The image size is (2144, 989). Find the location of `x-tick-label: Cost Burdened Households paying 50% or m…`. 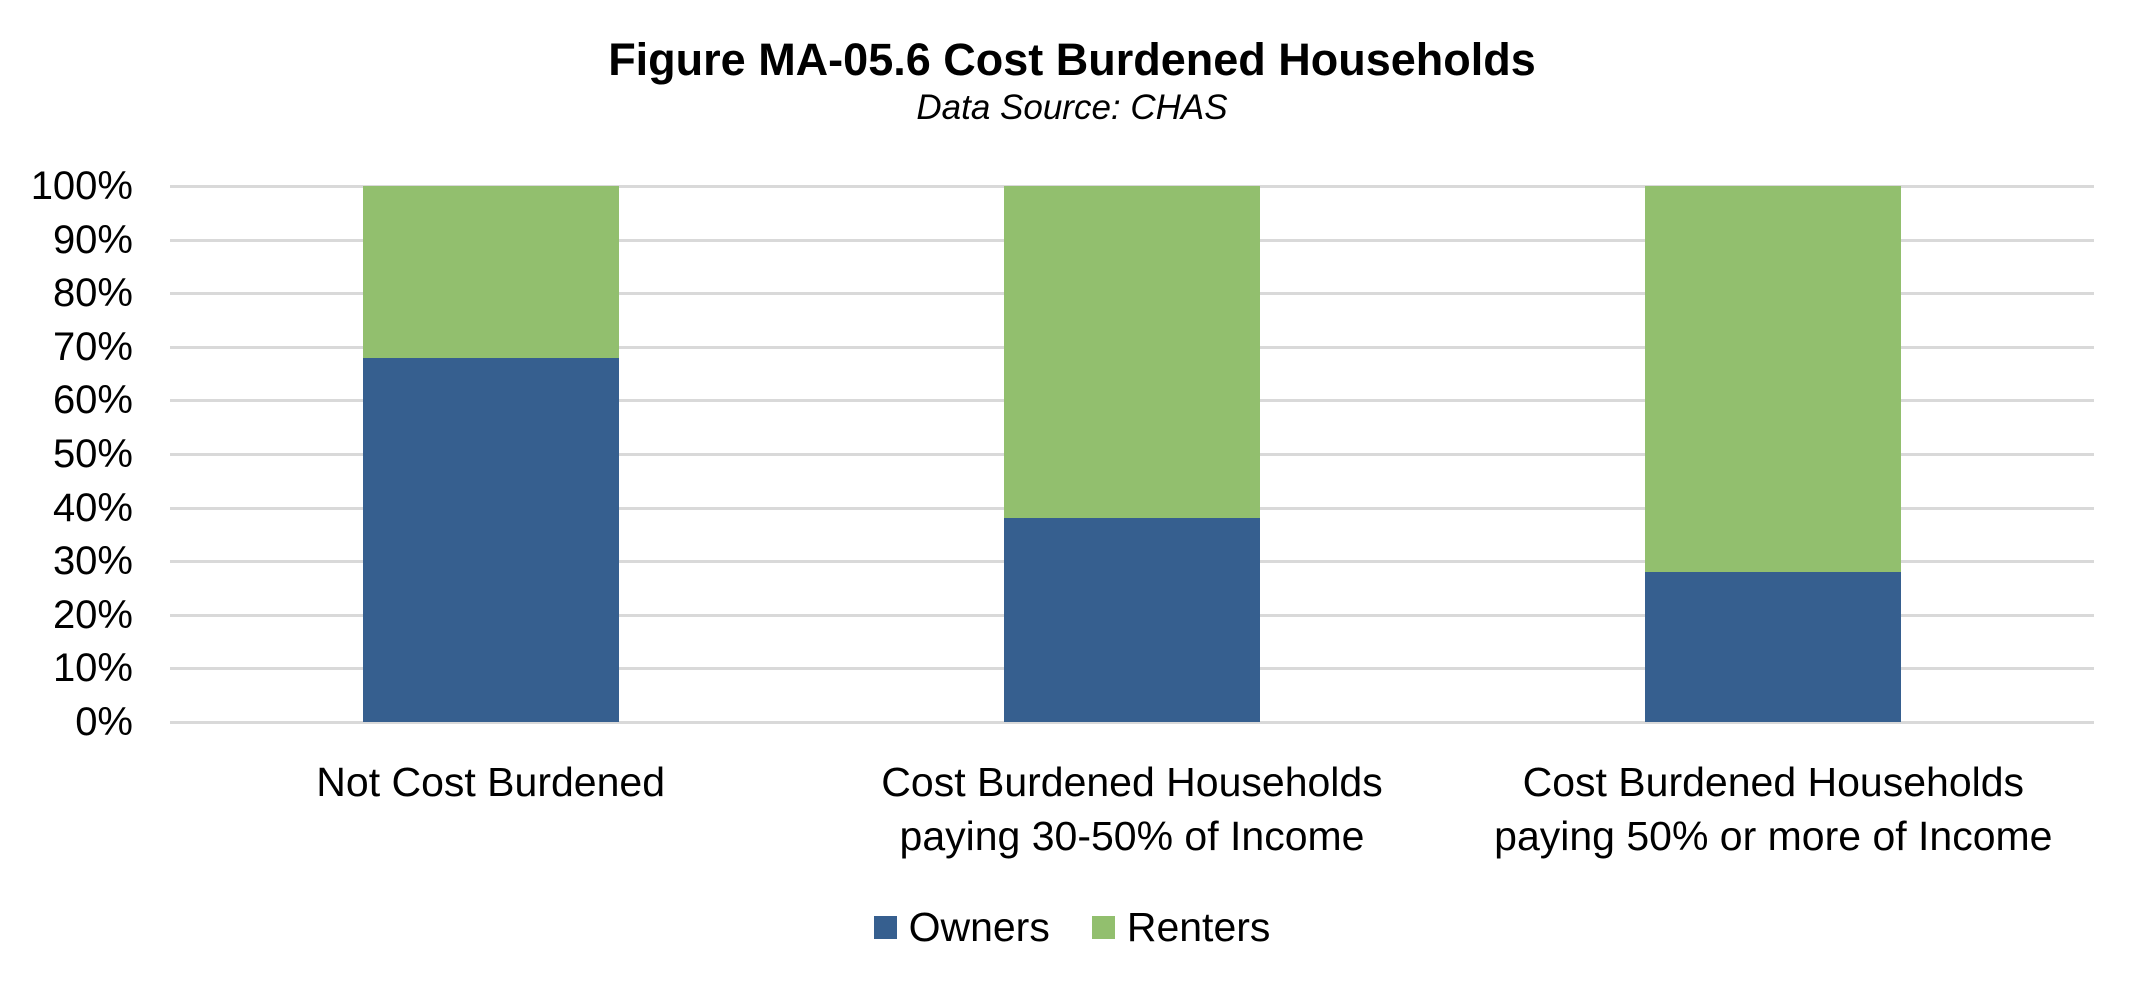

x-tick-label: Cost Burdened Households paying 50% or m… is located at coordinates (1773, 809).